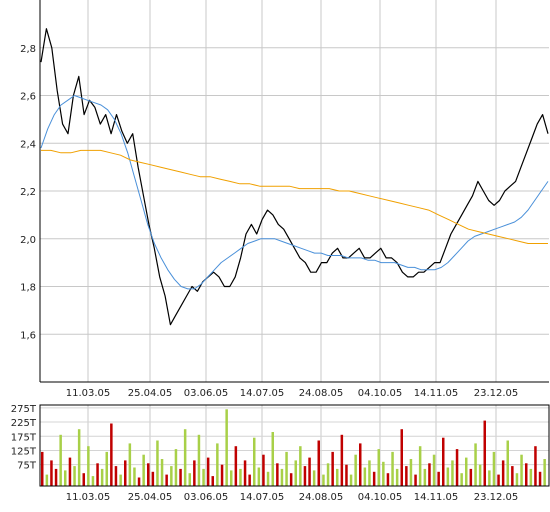 The height and width of the screenshot is (512, 550). What do you see at coordinates (150, 393) in the screenshot?
I see `x-tick-label: 25.04.05` at bounding box center [150, 393].